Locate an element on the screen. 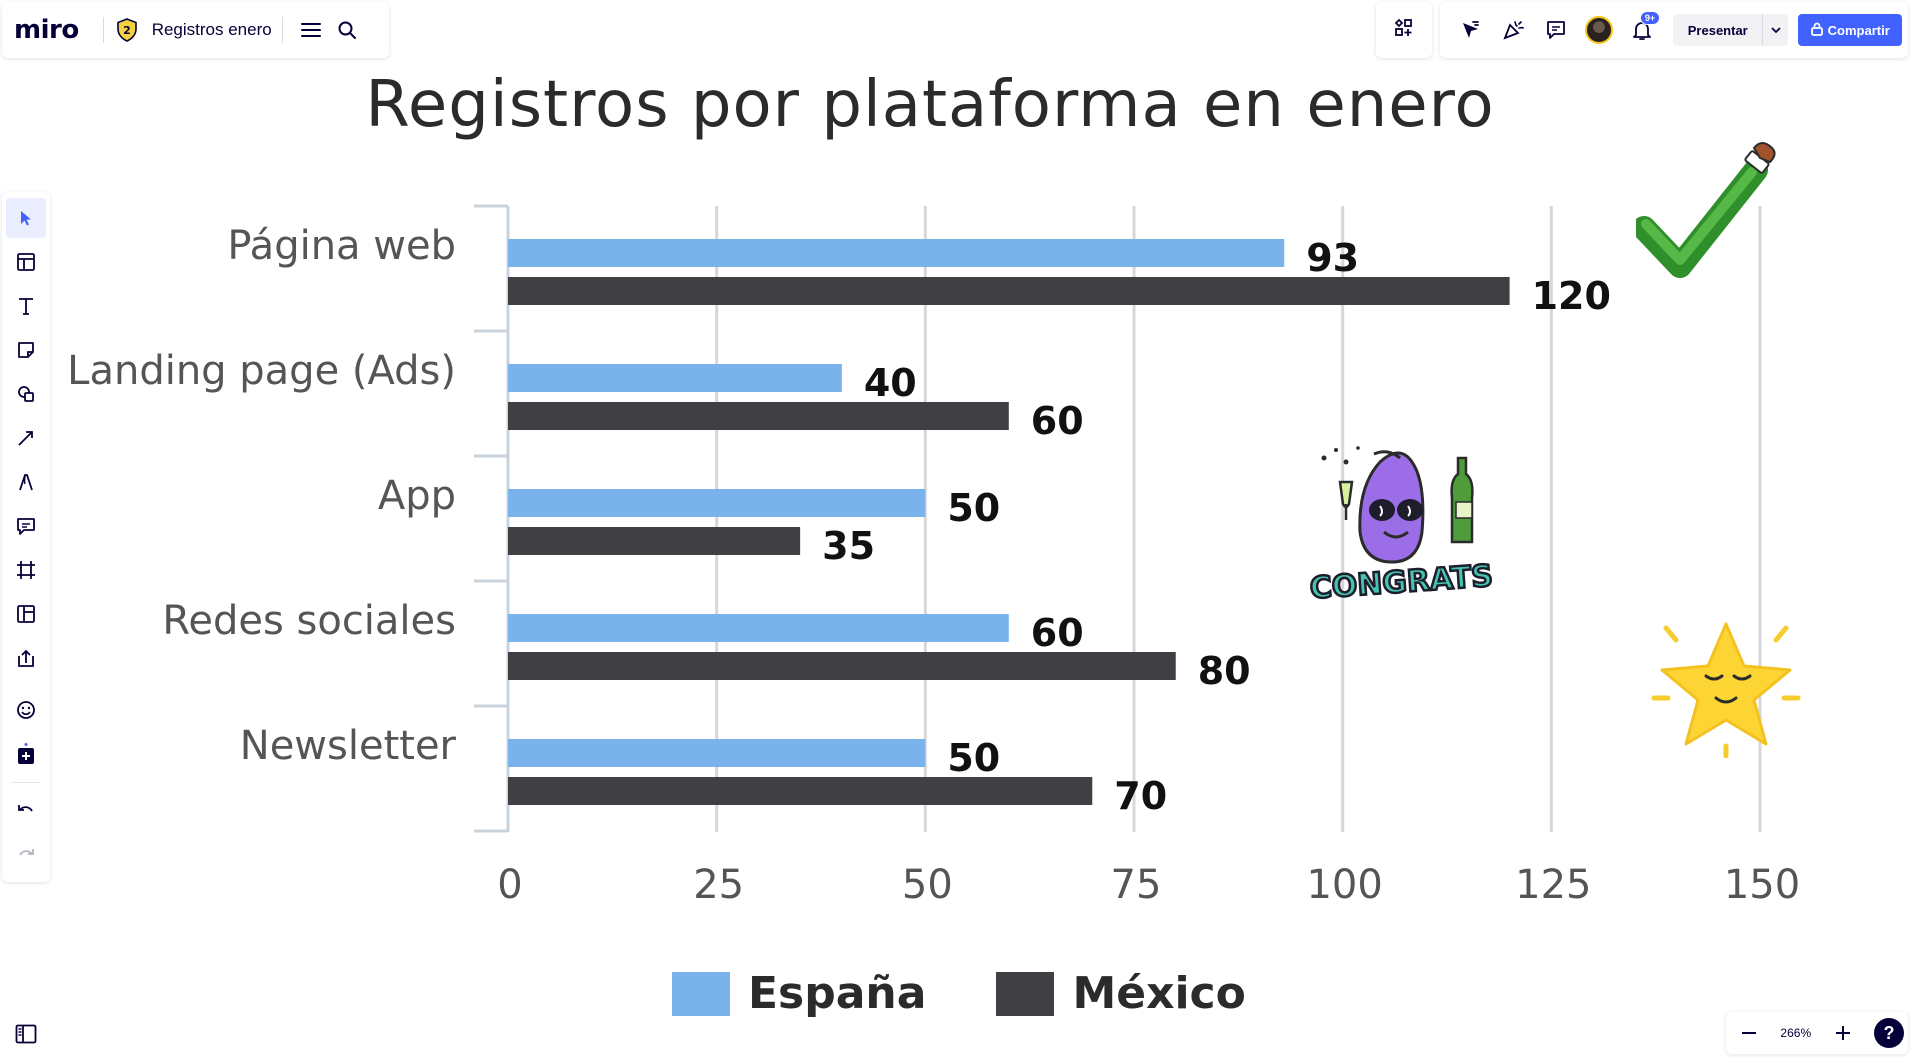 The image size is (1911, 1057). templates-tool is located at coordinates (26, 262).